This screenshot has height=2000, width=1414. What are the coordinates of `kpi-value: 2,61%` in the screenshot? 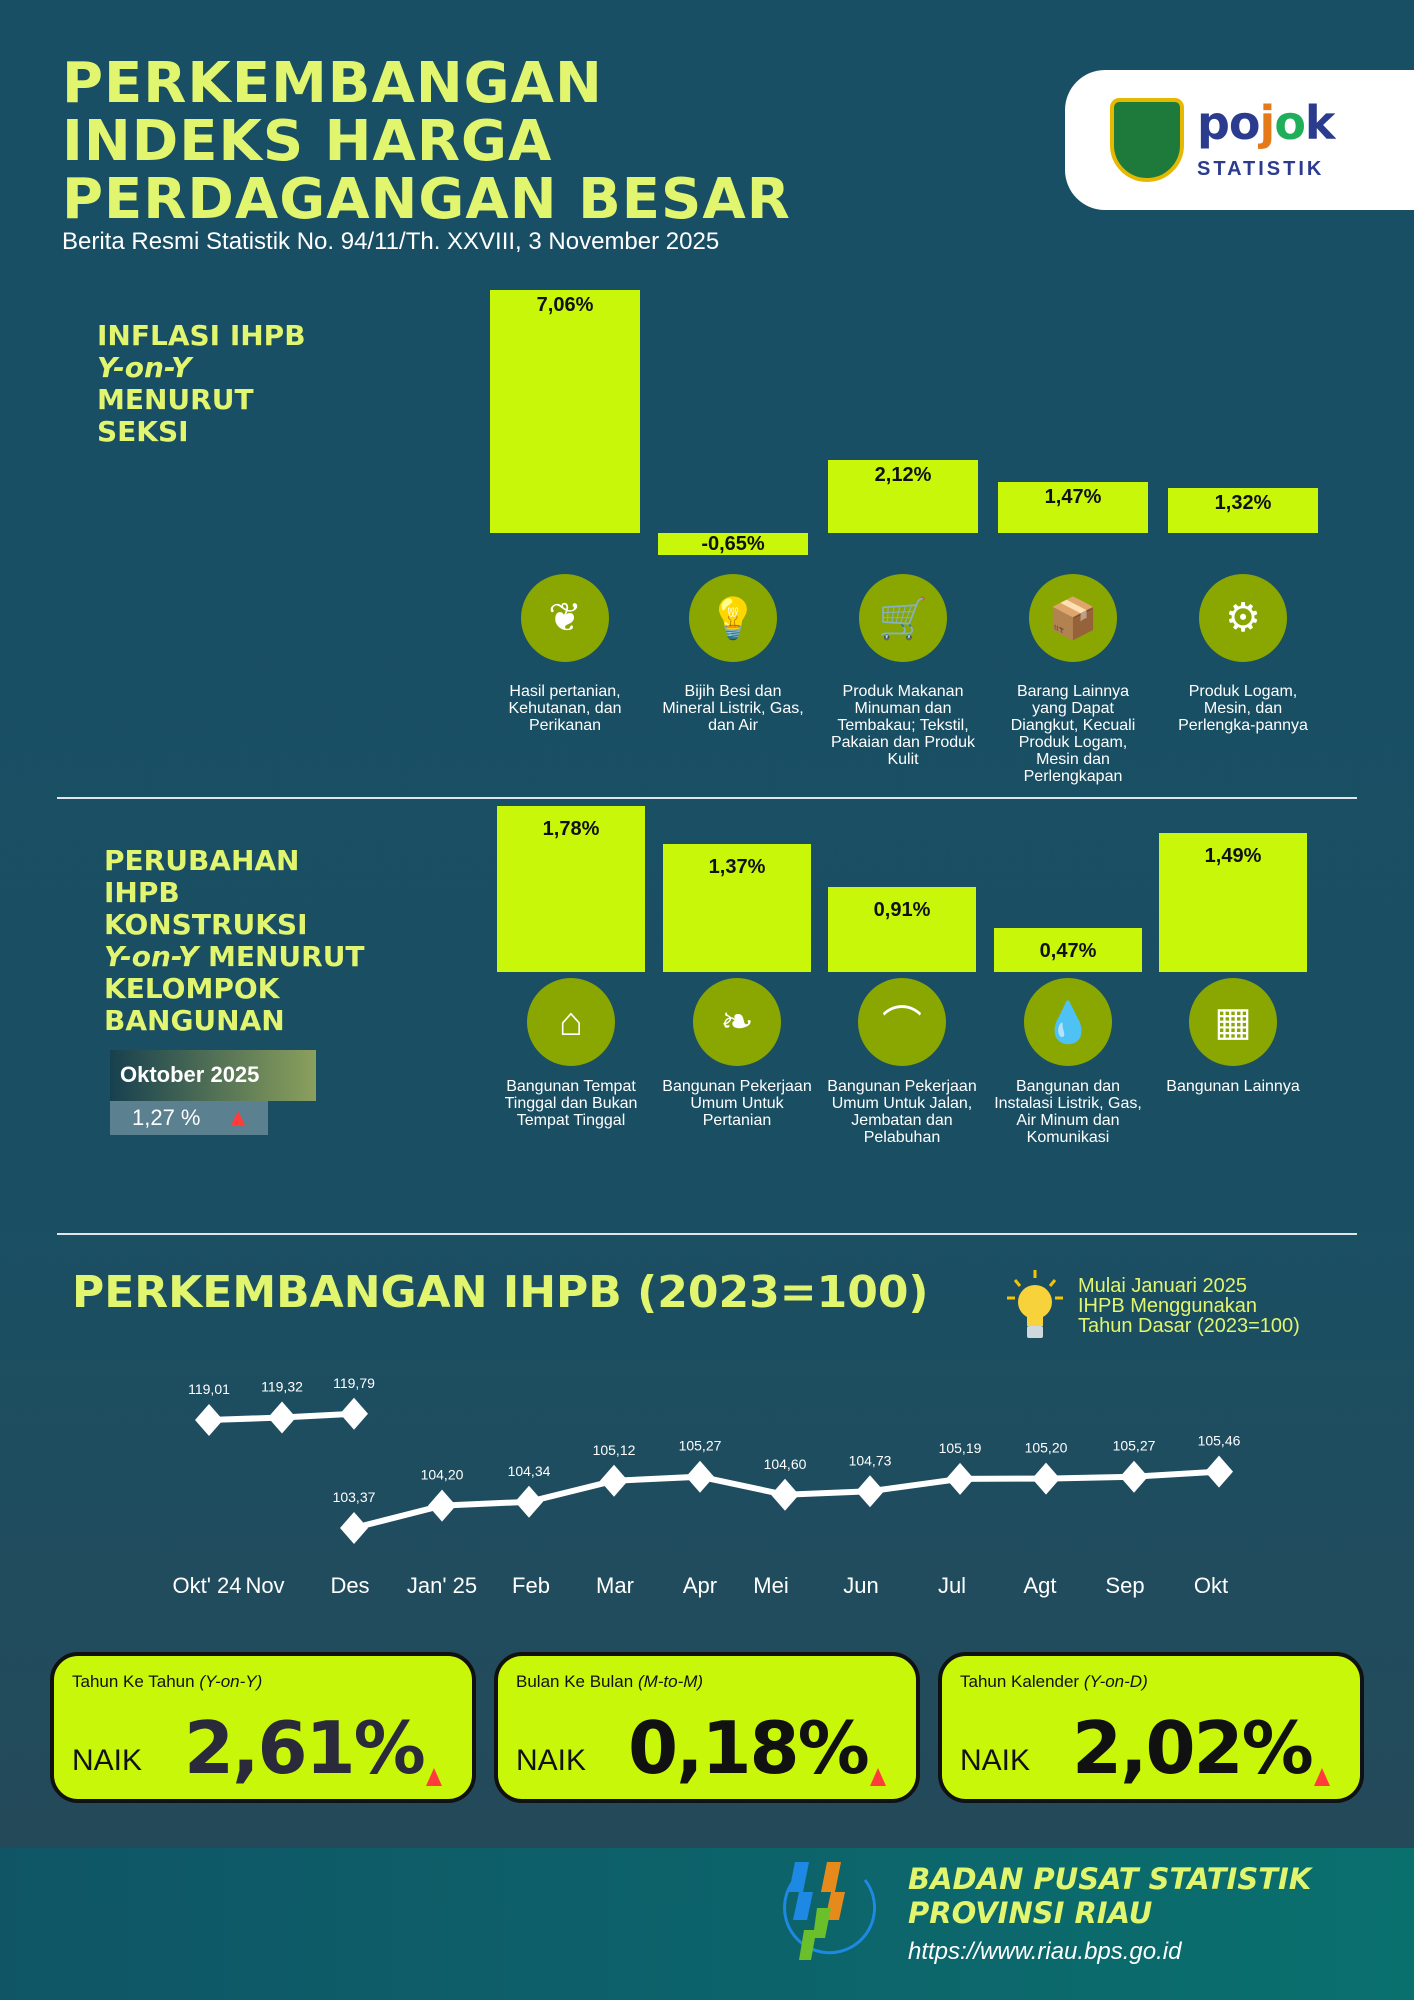 It's located at (305, 1748).